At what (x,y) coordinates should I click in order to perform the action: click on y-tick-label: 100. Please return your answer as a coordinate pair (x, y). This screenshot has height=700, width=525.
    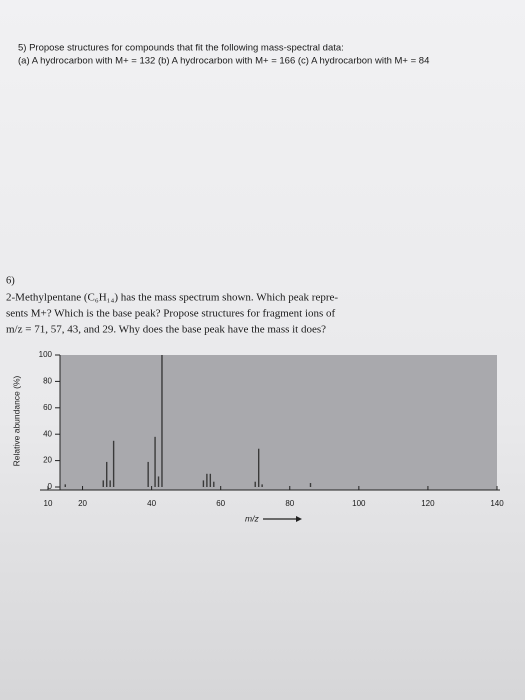
    Looking at the image, I should click on (46, 354).